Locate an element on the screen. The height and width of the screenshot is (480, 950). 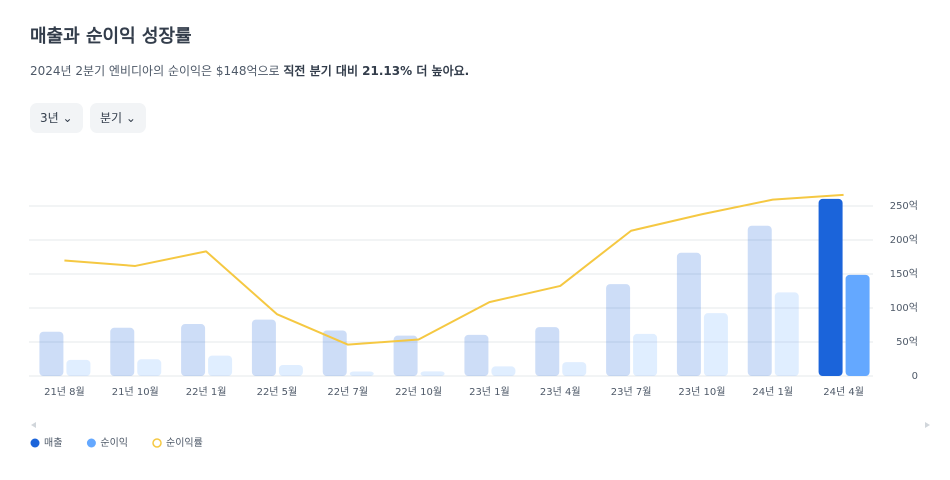
subtitle-highlight: 직전 분기 대비 21.13% 더 높아요. is located at coordinates (376, 71).